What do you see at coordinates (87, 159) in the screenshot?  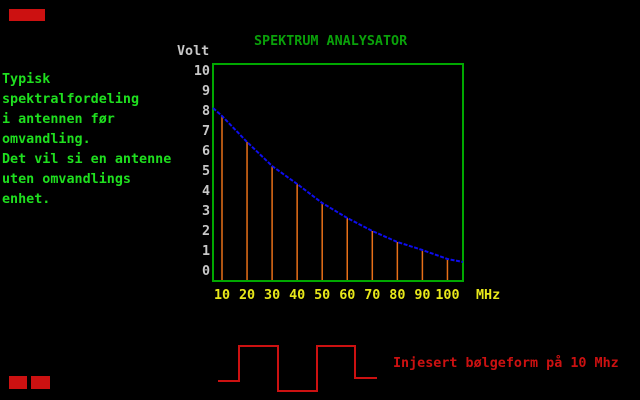 I see `description-line: Det vil si en antenne` at bounding box center [87, 159].